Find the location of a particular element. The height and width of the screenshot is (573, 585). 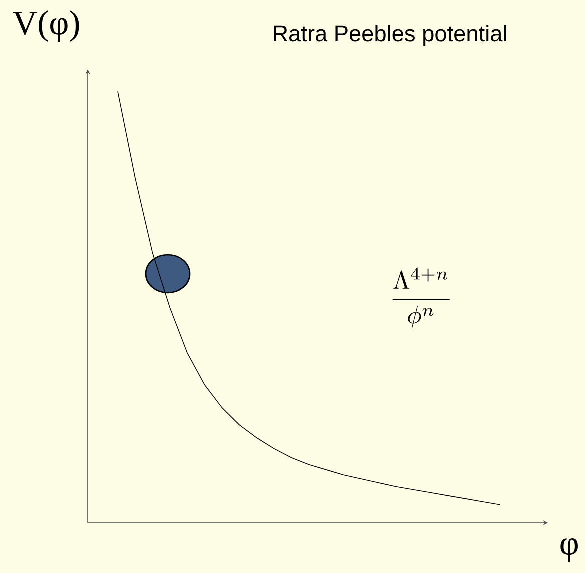

x-axis-title: φ is located at coordinates (569, 550).